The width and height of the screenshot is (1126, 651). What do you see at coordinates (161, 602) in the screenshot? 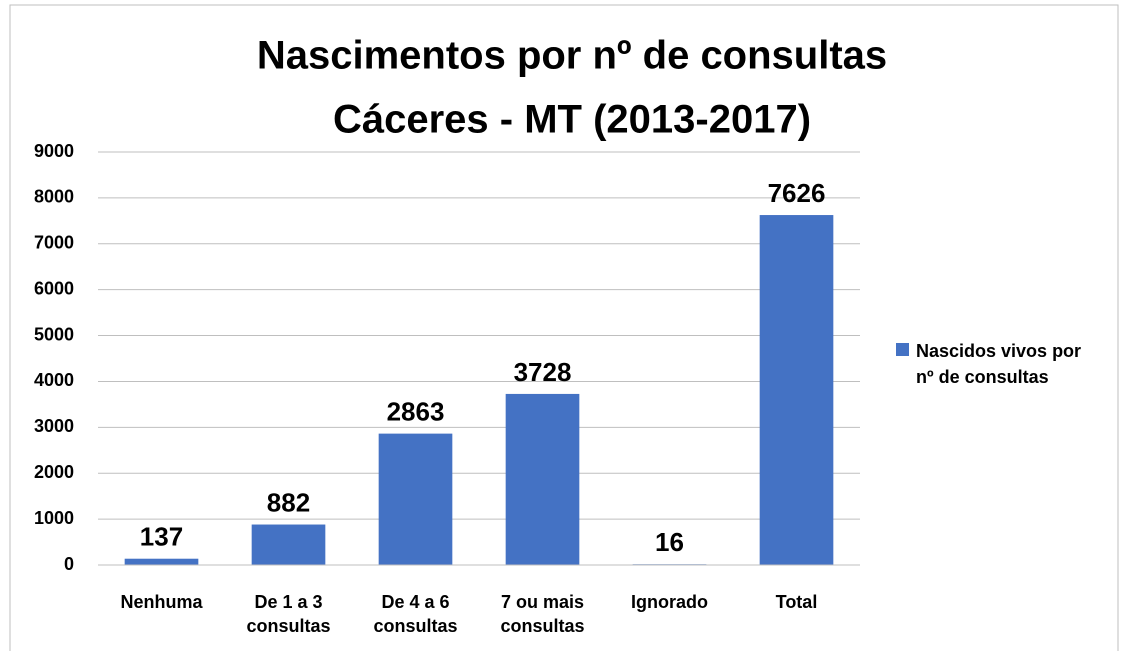
I see `x-tick-label: Nenhuma` at bounding box center [161, 602].